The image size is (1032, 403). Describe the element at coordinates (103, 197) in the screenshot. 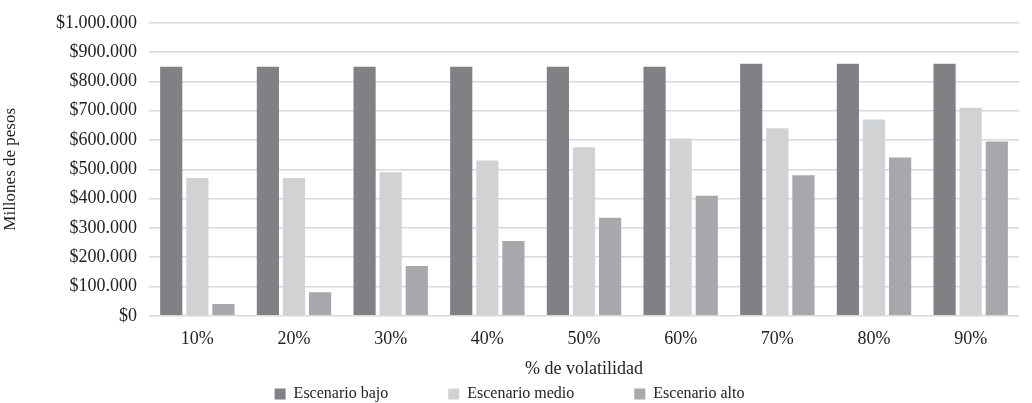

I see `y-tick-label: $400.000` at that location.